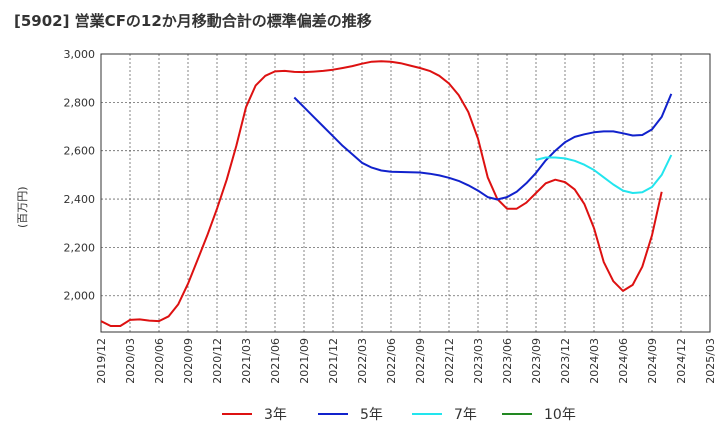  What do you see at coordinates (565, 361) in the screenshot?
I see `x-tick-label: 2023/12` at bounding box center [565, 361].